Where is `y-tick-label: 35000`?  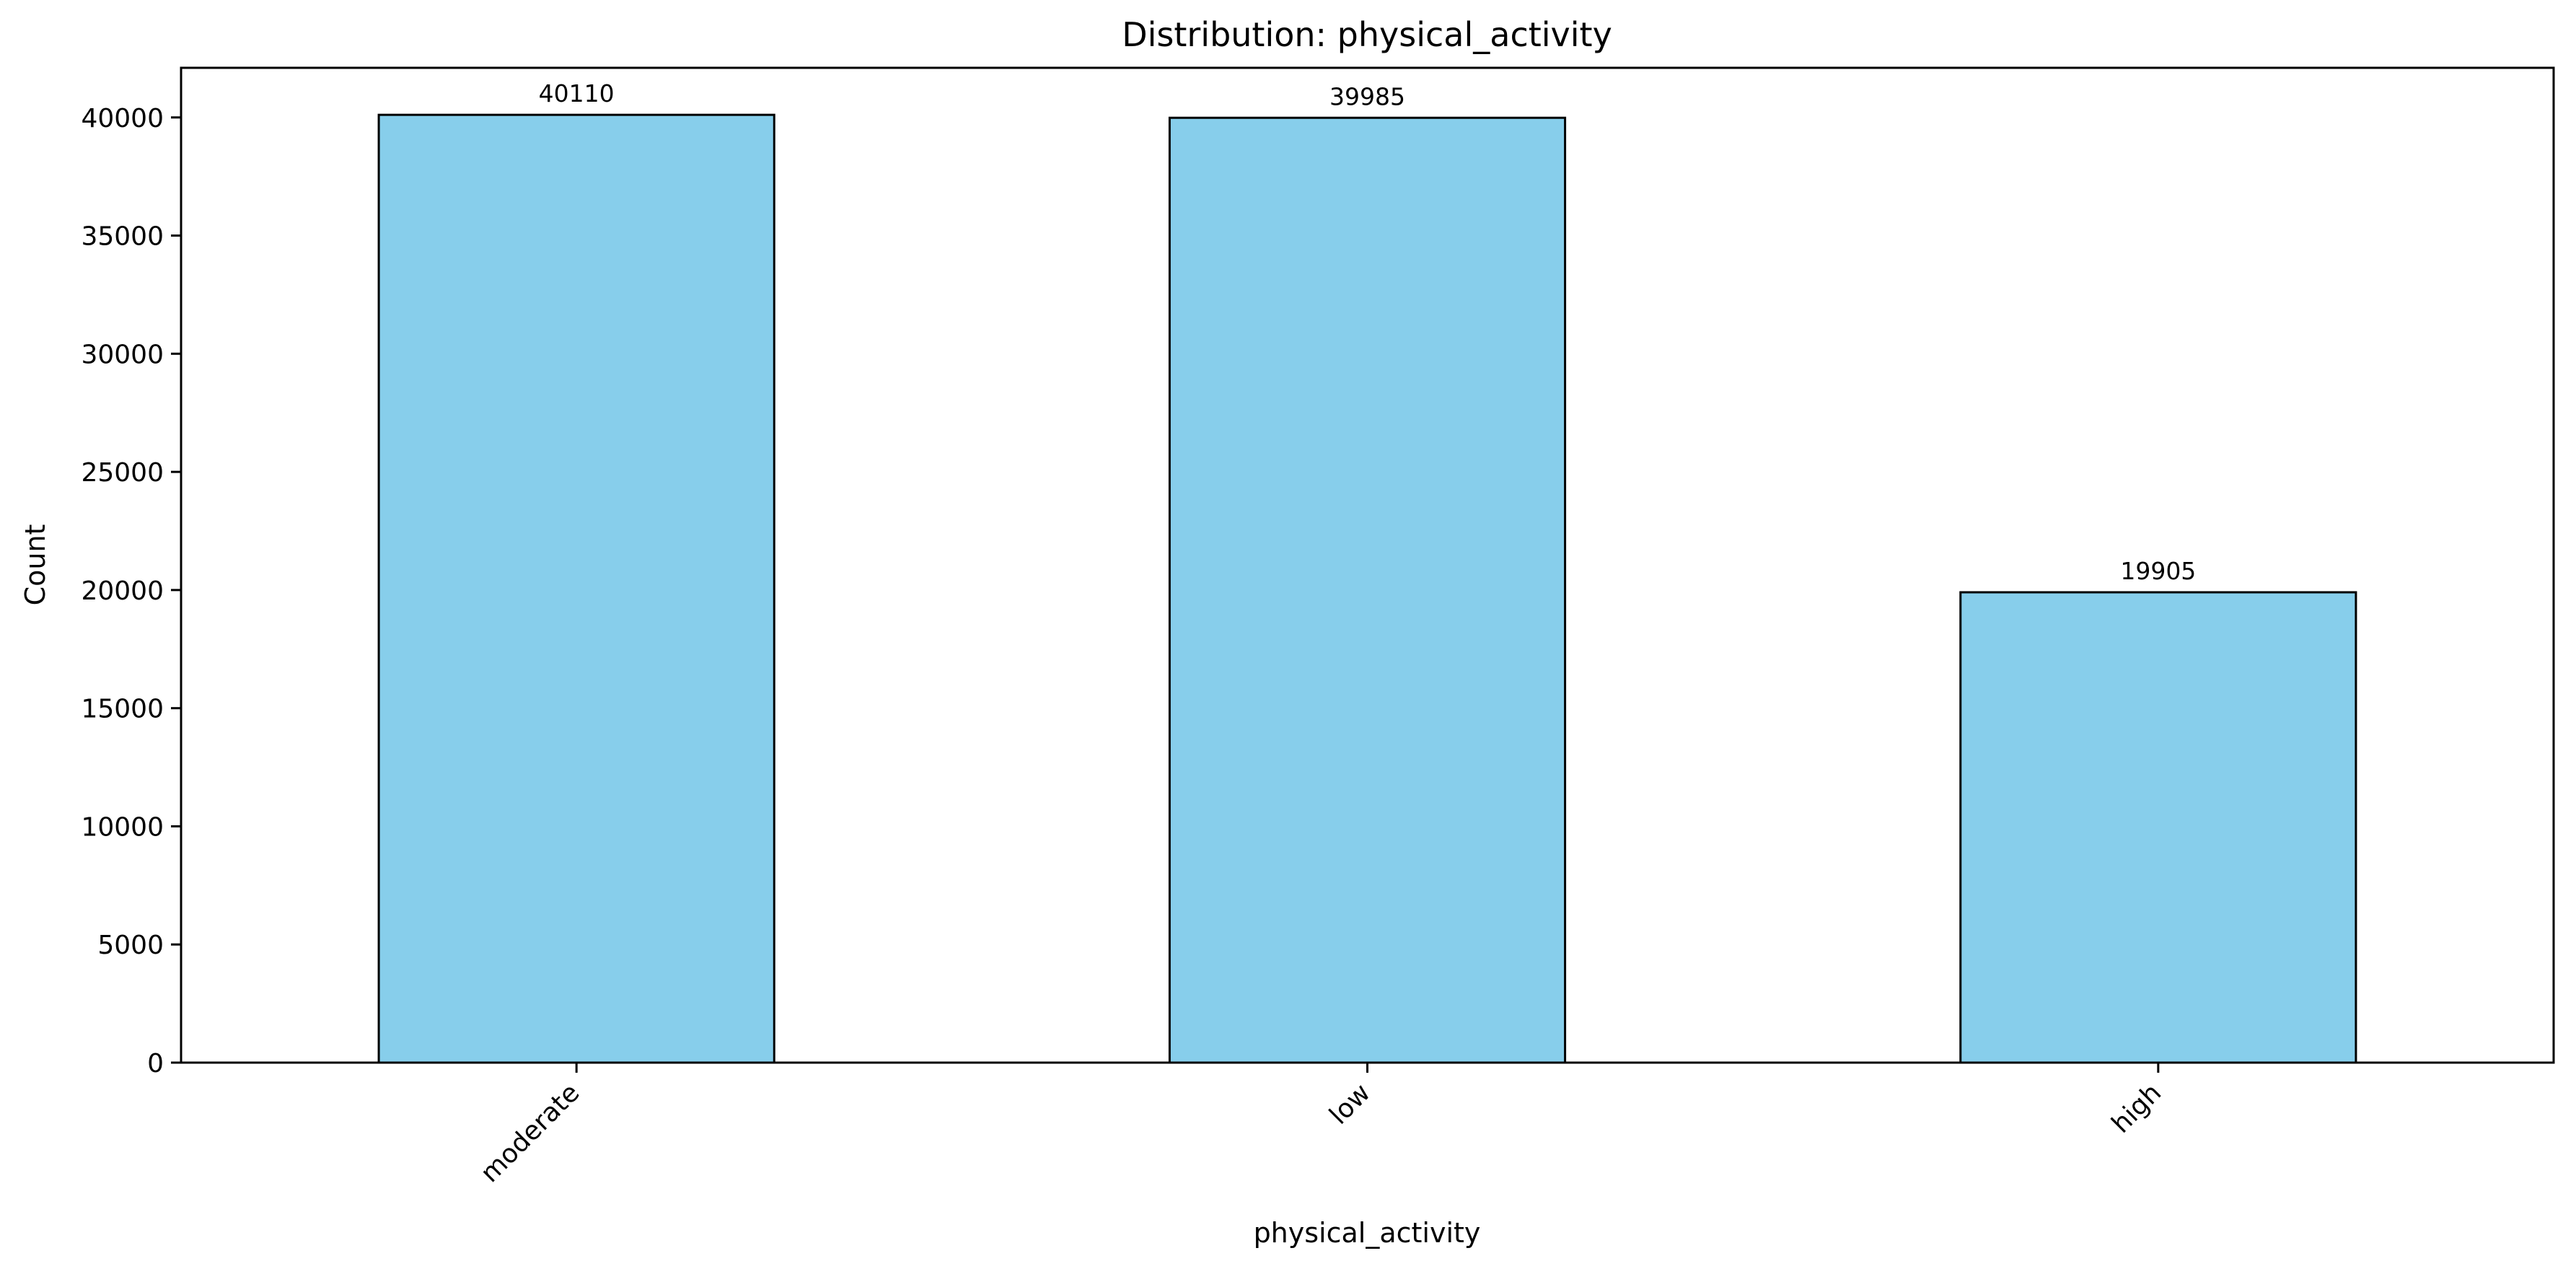
y-tick-label: 35000 is located at coordinates (122, 237).